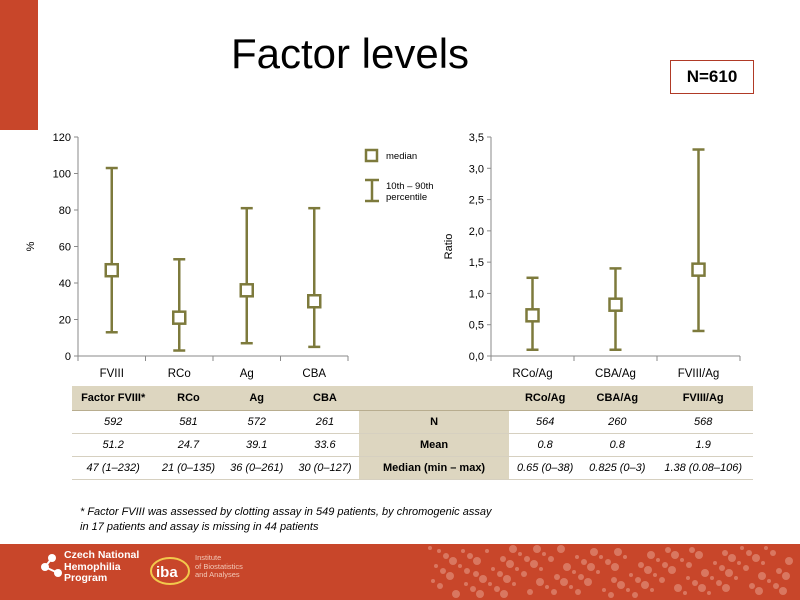  I want to click on footer-bar, so click(400, 572).